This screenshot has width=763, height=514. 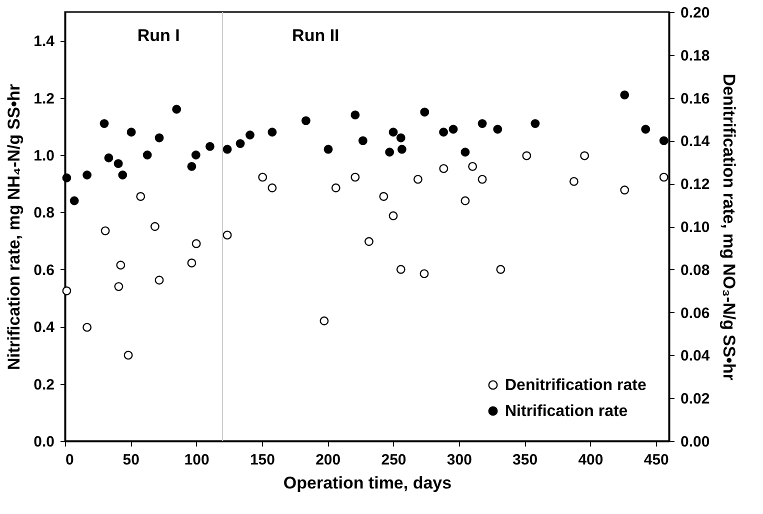 I want to click on y2-tick-label: 0.00, so click(x=695, y=442).